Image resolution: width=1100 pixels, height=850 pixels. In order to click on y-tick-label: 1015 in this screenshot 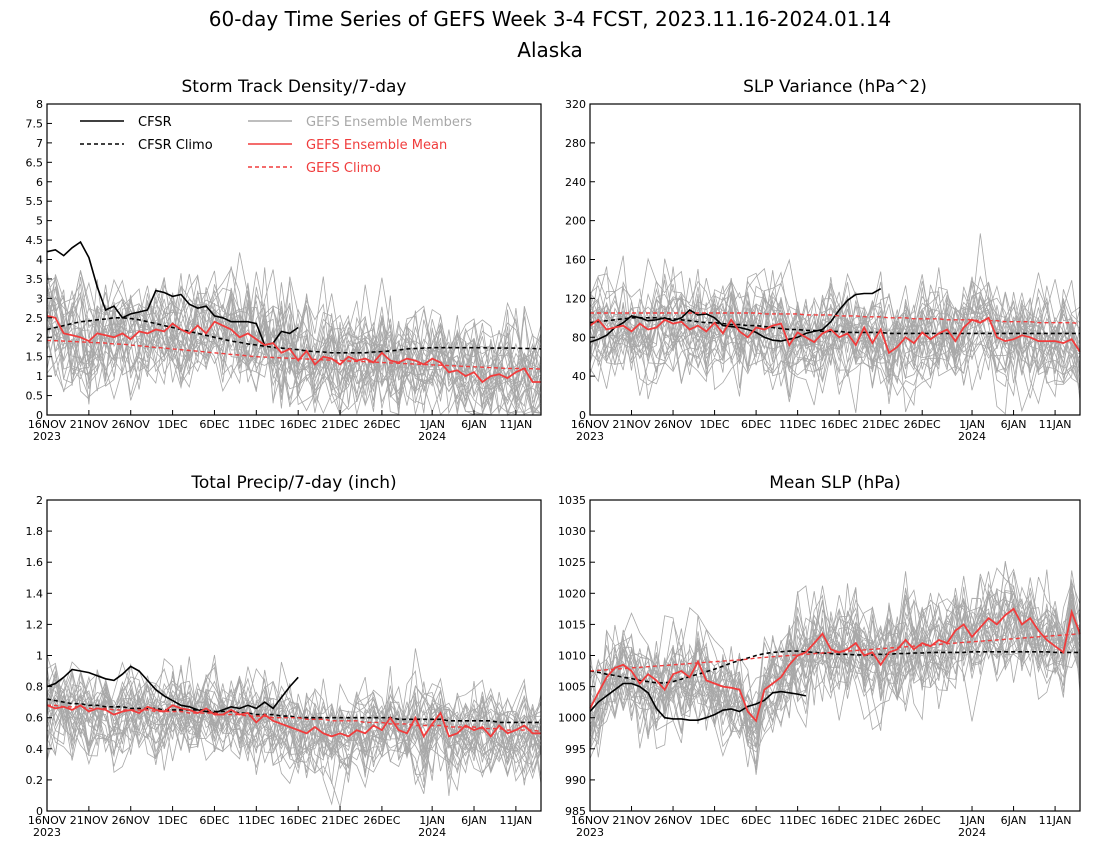, I will do `click(572, 624)`.